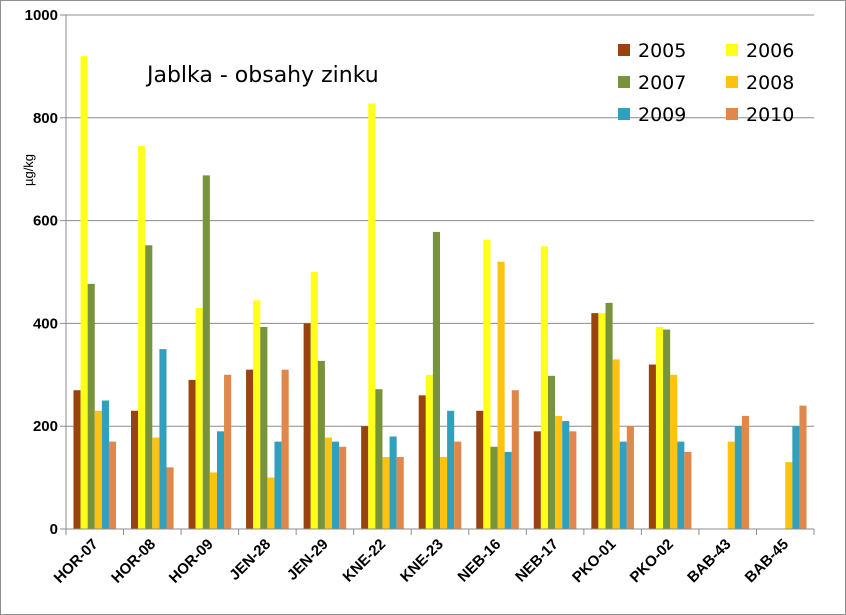 Image resolution: width=846 pixels, height=615 pixels. What do you see at coordinates (436, 380) in the screenshot?
I see `bar-kne-23-2007` at bounding box center [436, 380].